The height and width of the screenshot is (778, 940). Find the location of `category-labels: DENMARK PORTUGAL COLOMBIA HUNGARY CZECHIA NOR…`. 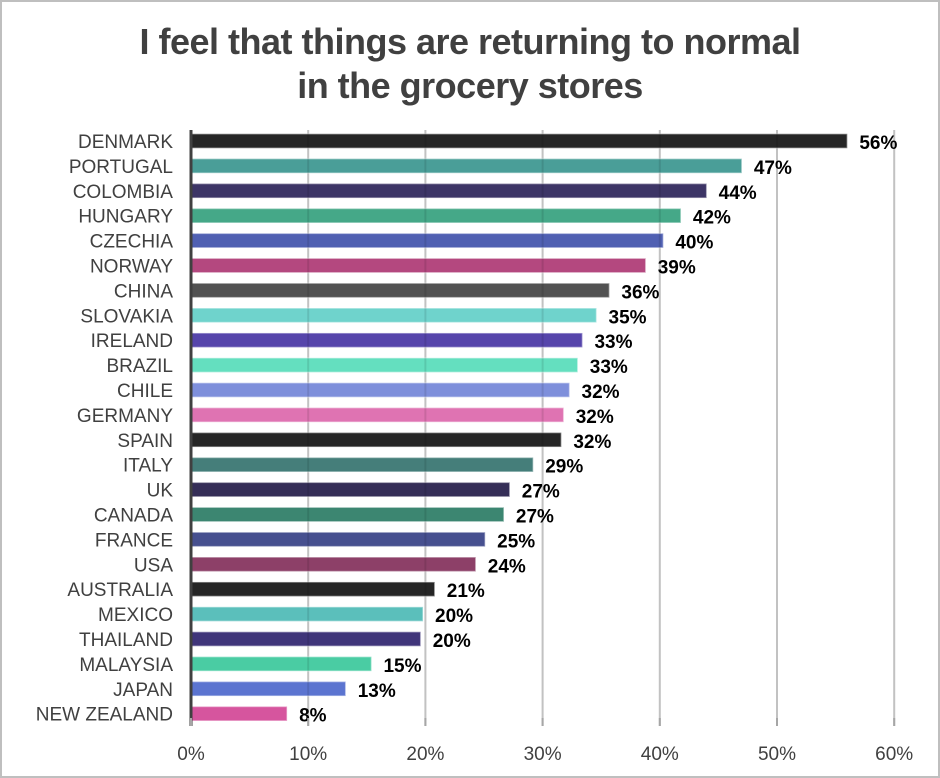

category-labels: DENMARK PORTUGAL COLOMBIA HUNGARY CZECHIA NOR… is located at coordinates (105, 429).